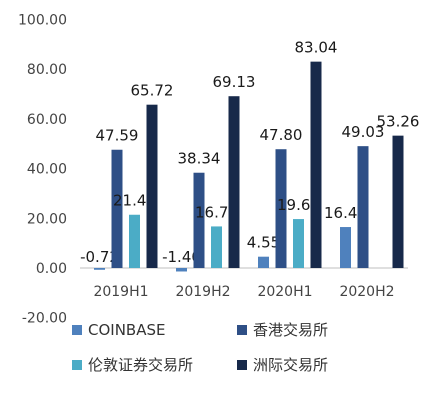 The width and height of the screenshot is (435, 400). What do you see at coordinates (290, 330) in the screenshot?
I see `legend-label: 香港交易所` at bounding box center [290, 330].